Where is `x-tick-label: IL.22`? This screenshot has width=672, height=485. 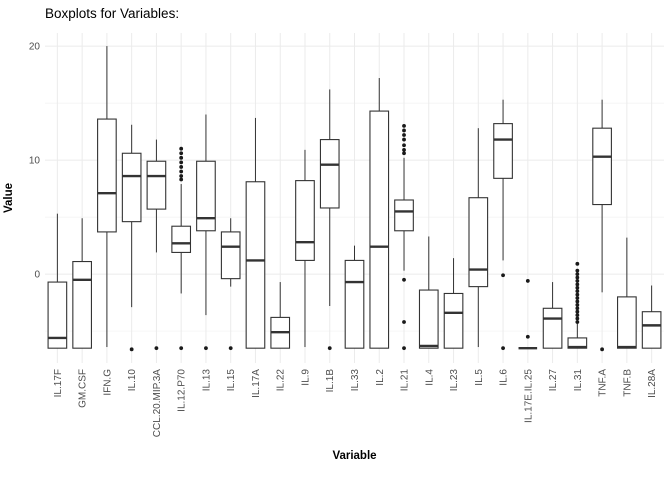
x-tick-label: IL.22 is located at coordinates (281, 380).